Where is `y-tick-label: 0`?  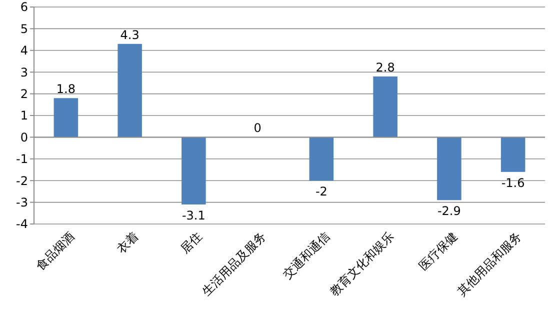 y-tick-label: 0 is located at coordinates (24, 137).